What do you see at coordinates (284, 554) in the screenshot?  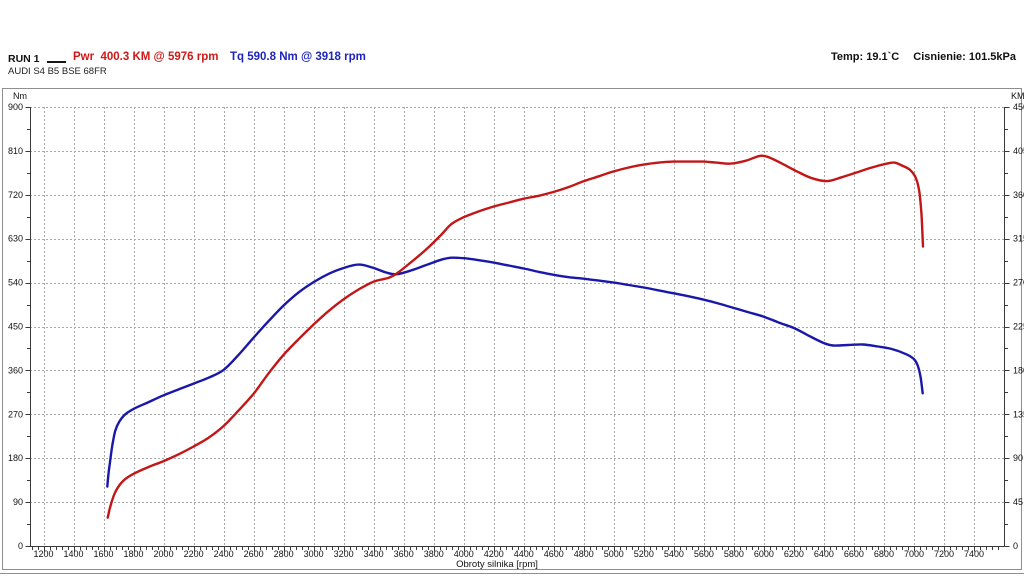 I see `x-tick-label: 2800` at bounding box center [284, 554].